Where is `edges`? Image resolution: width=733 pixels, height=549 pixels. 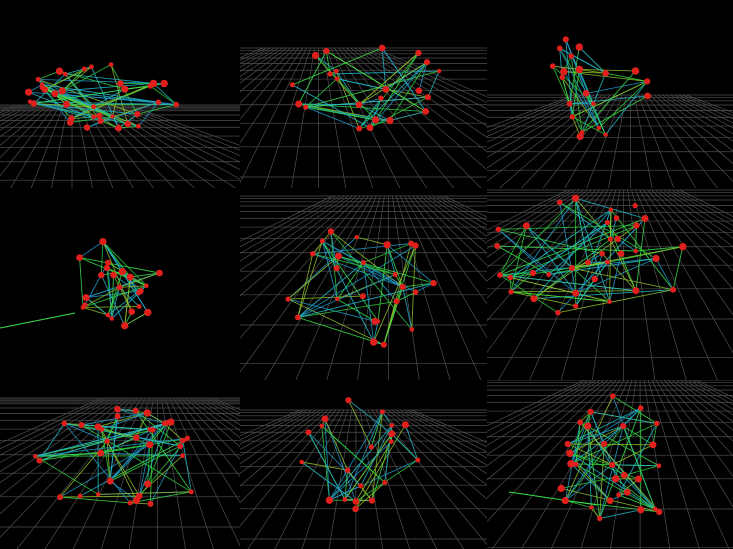 edges is located at coordinates (590, 255).